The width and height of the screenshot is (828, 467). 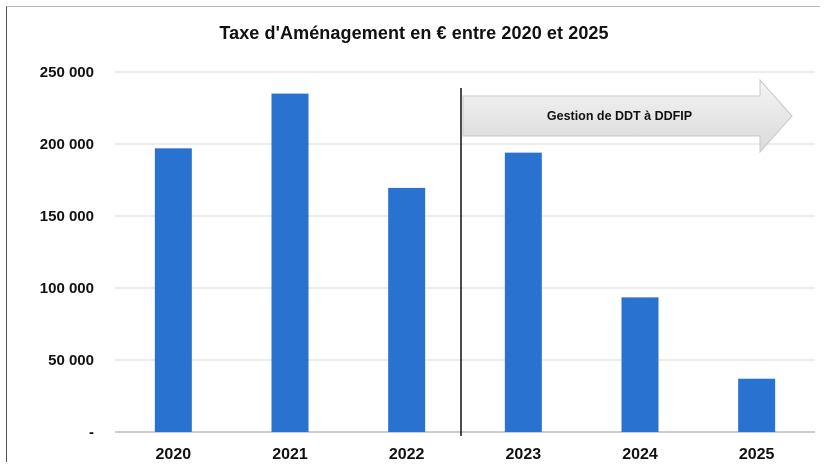 What do you see at coordinates (640, 454) in the screenshot?
I see `x-tick-label: 2024` at bounding box center [640, 454].